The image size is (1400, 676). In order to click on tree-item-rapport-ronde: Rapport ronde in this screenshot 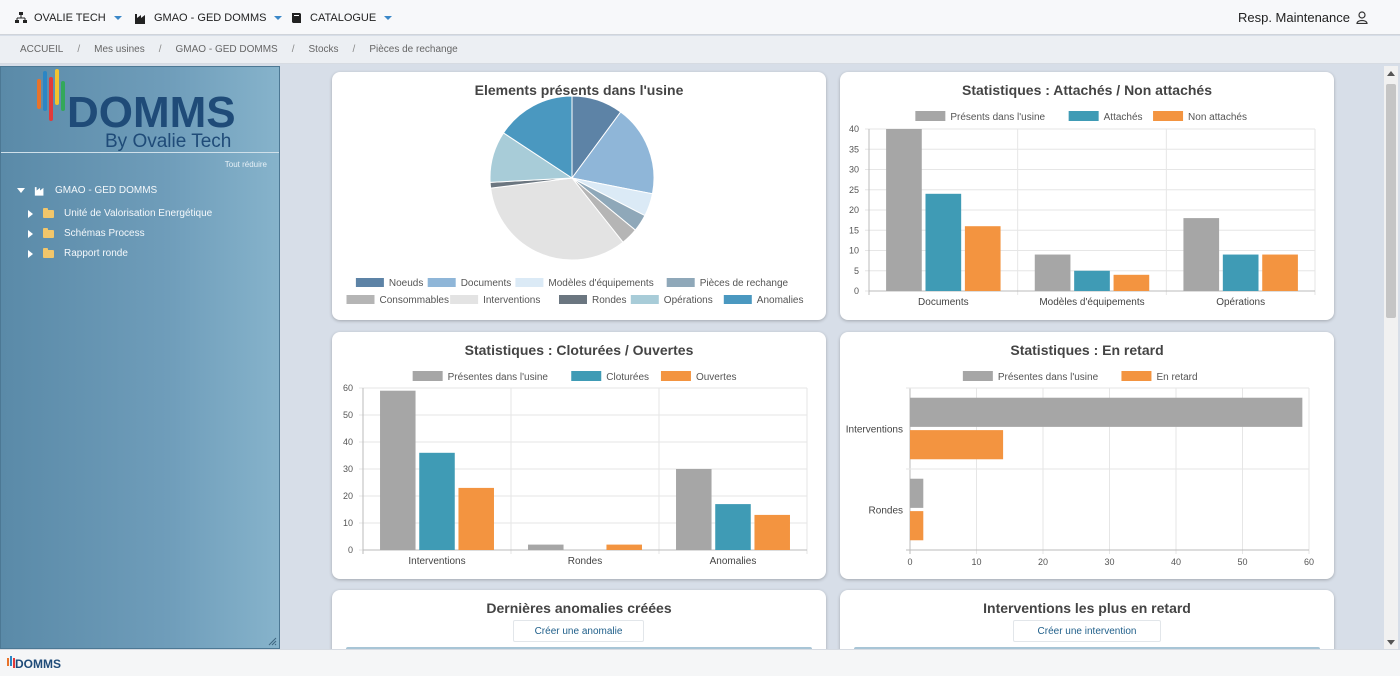, I will do `click(78, 253)`.